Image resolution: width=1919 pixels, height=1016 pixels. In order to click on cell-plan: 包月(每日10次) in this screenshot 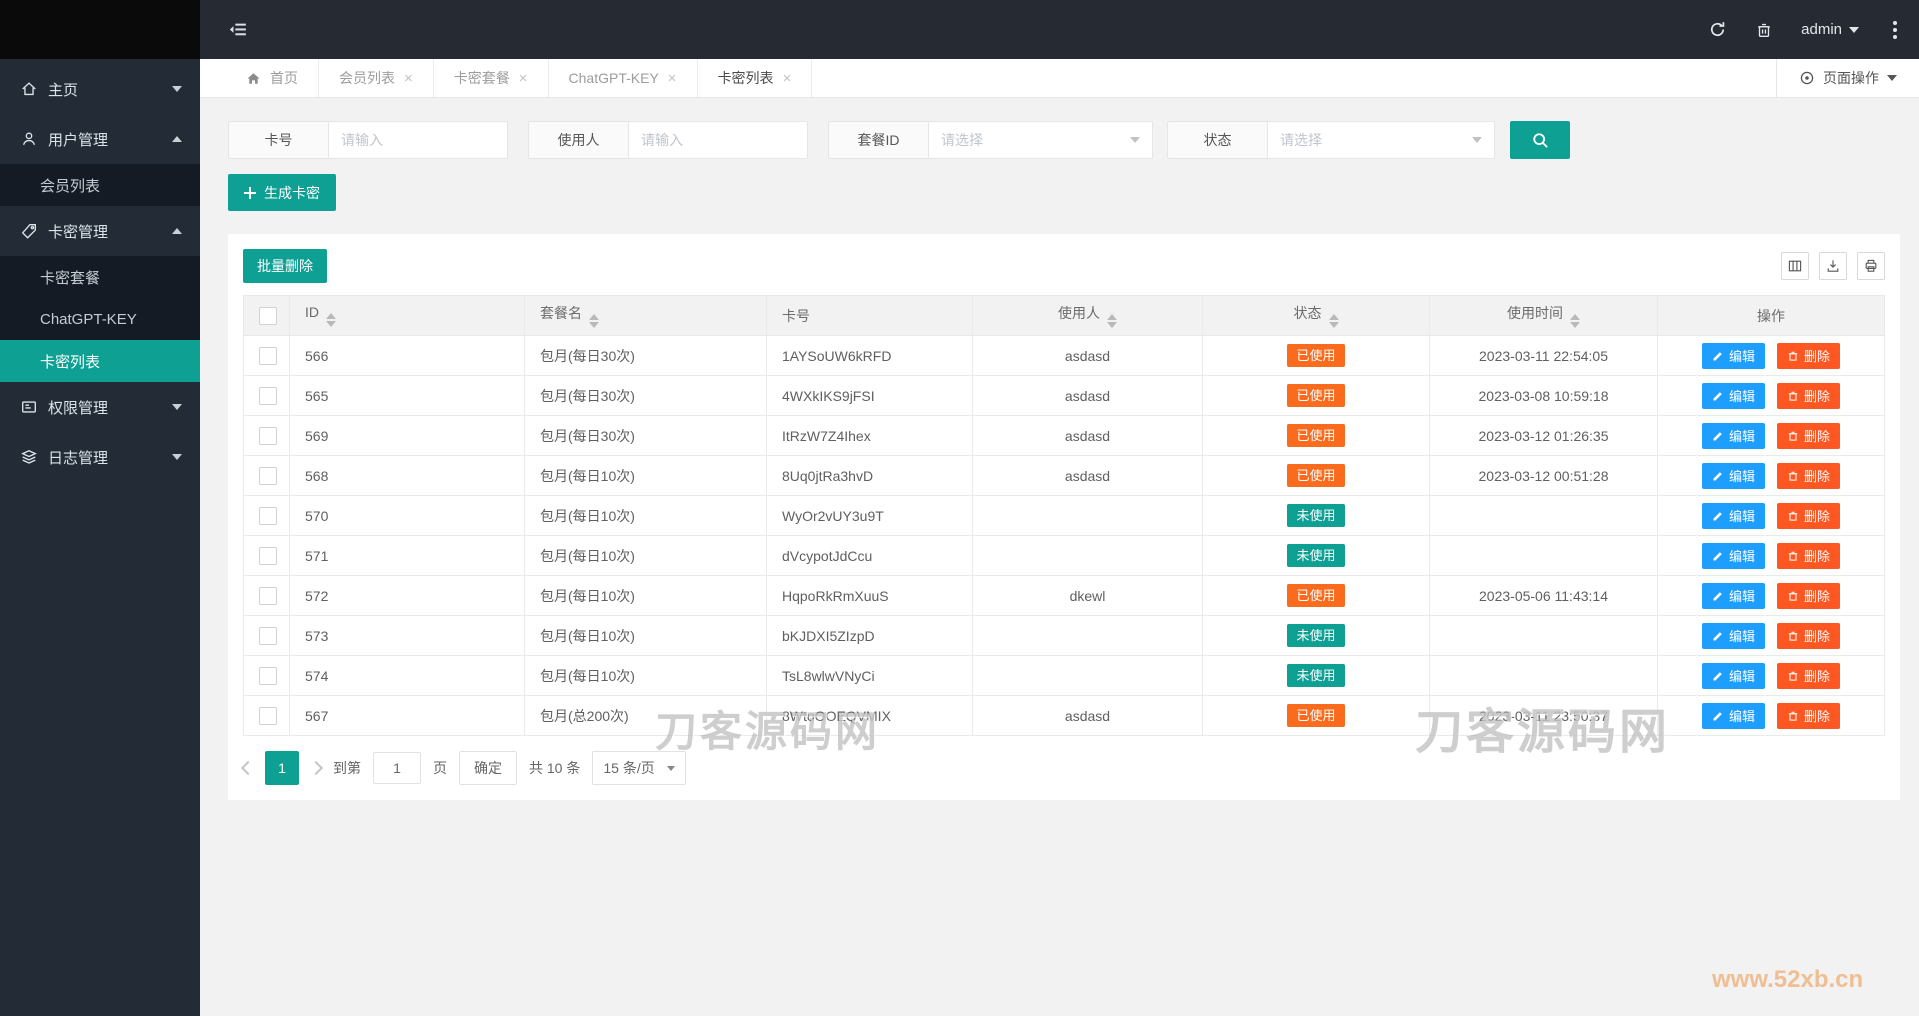, I will do `click(645, 475)`.